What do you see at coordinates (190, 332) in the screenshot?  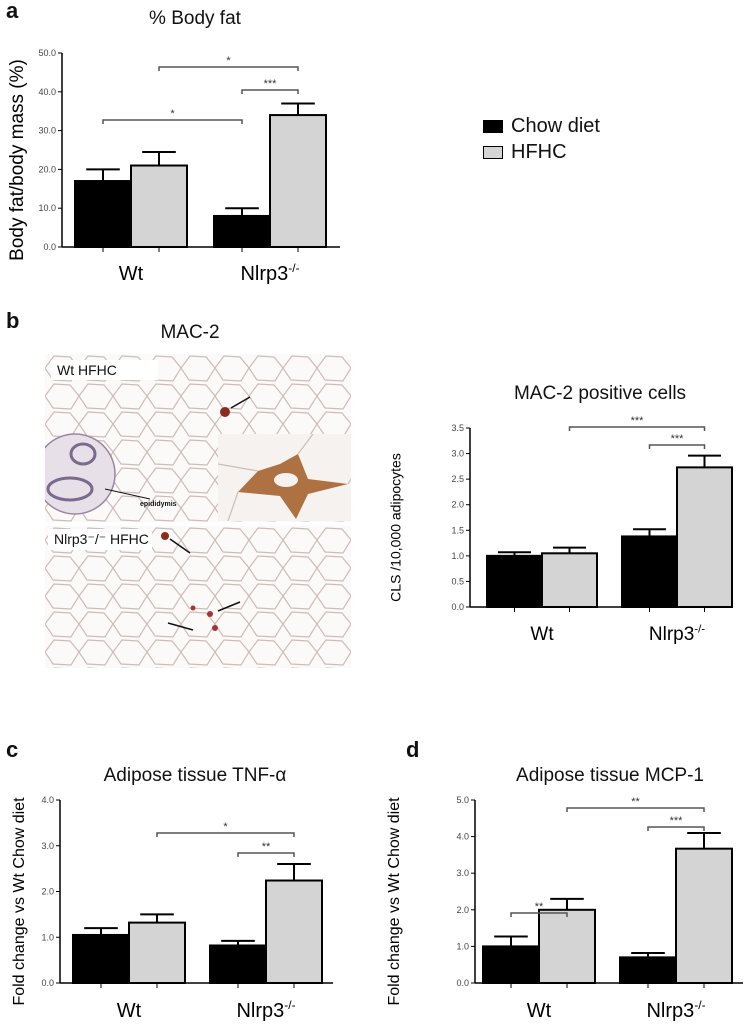 I see `image-title-b: MAC-2` at bounding box center [190, 332].